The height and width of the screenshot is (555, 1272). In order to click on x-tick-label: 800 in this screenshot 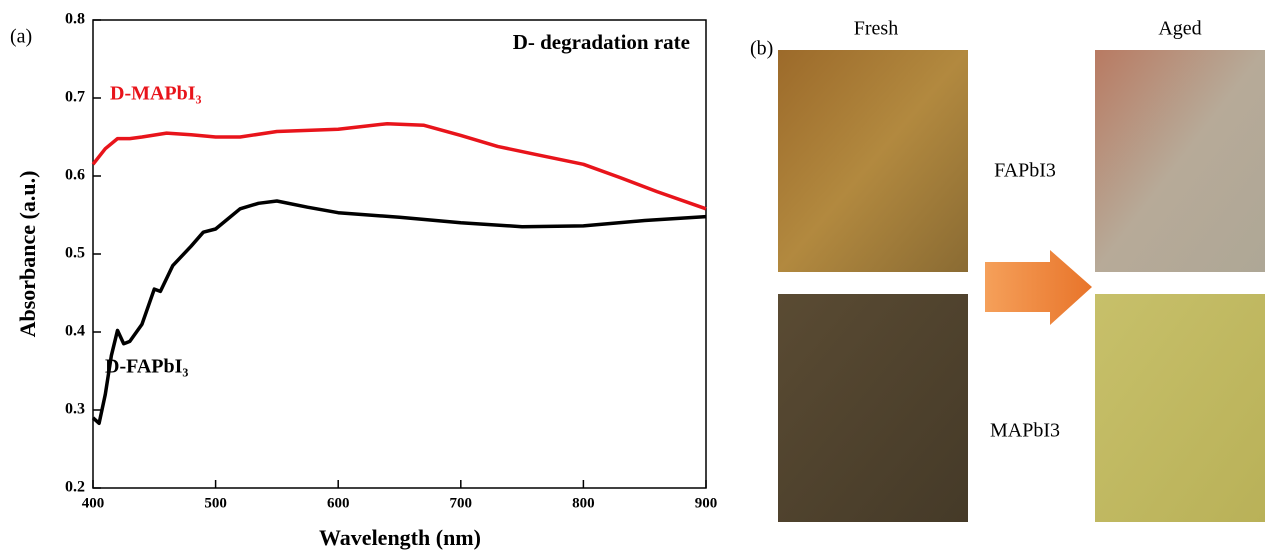, I will do `click(583, 503)`.